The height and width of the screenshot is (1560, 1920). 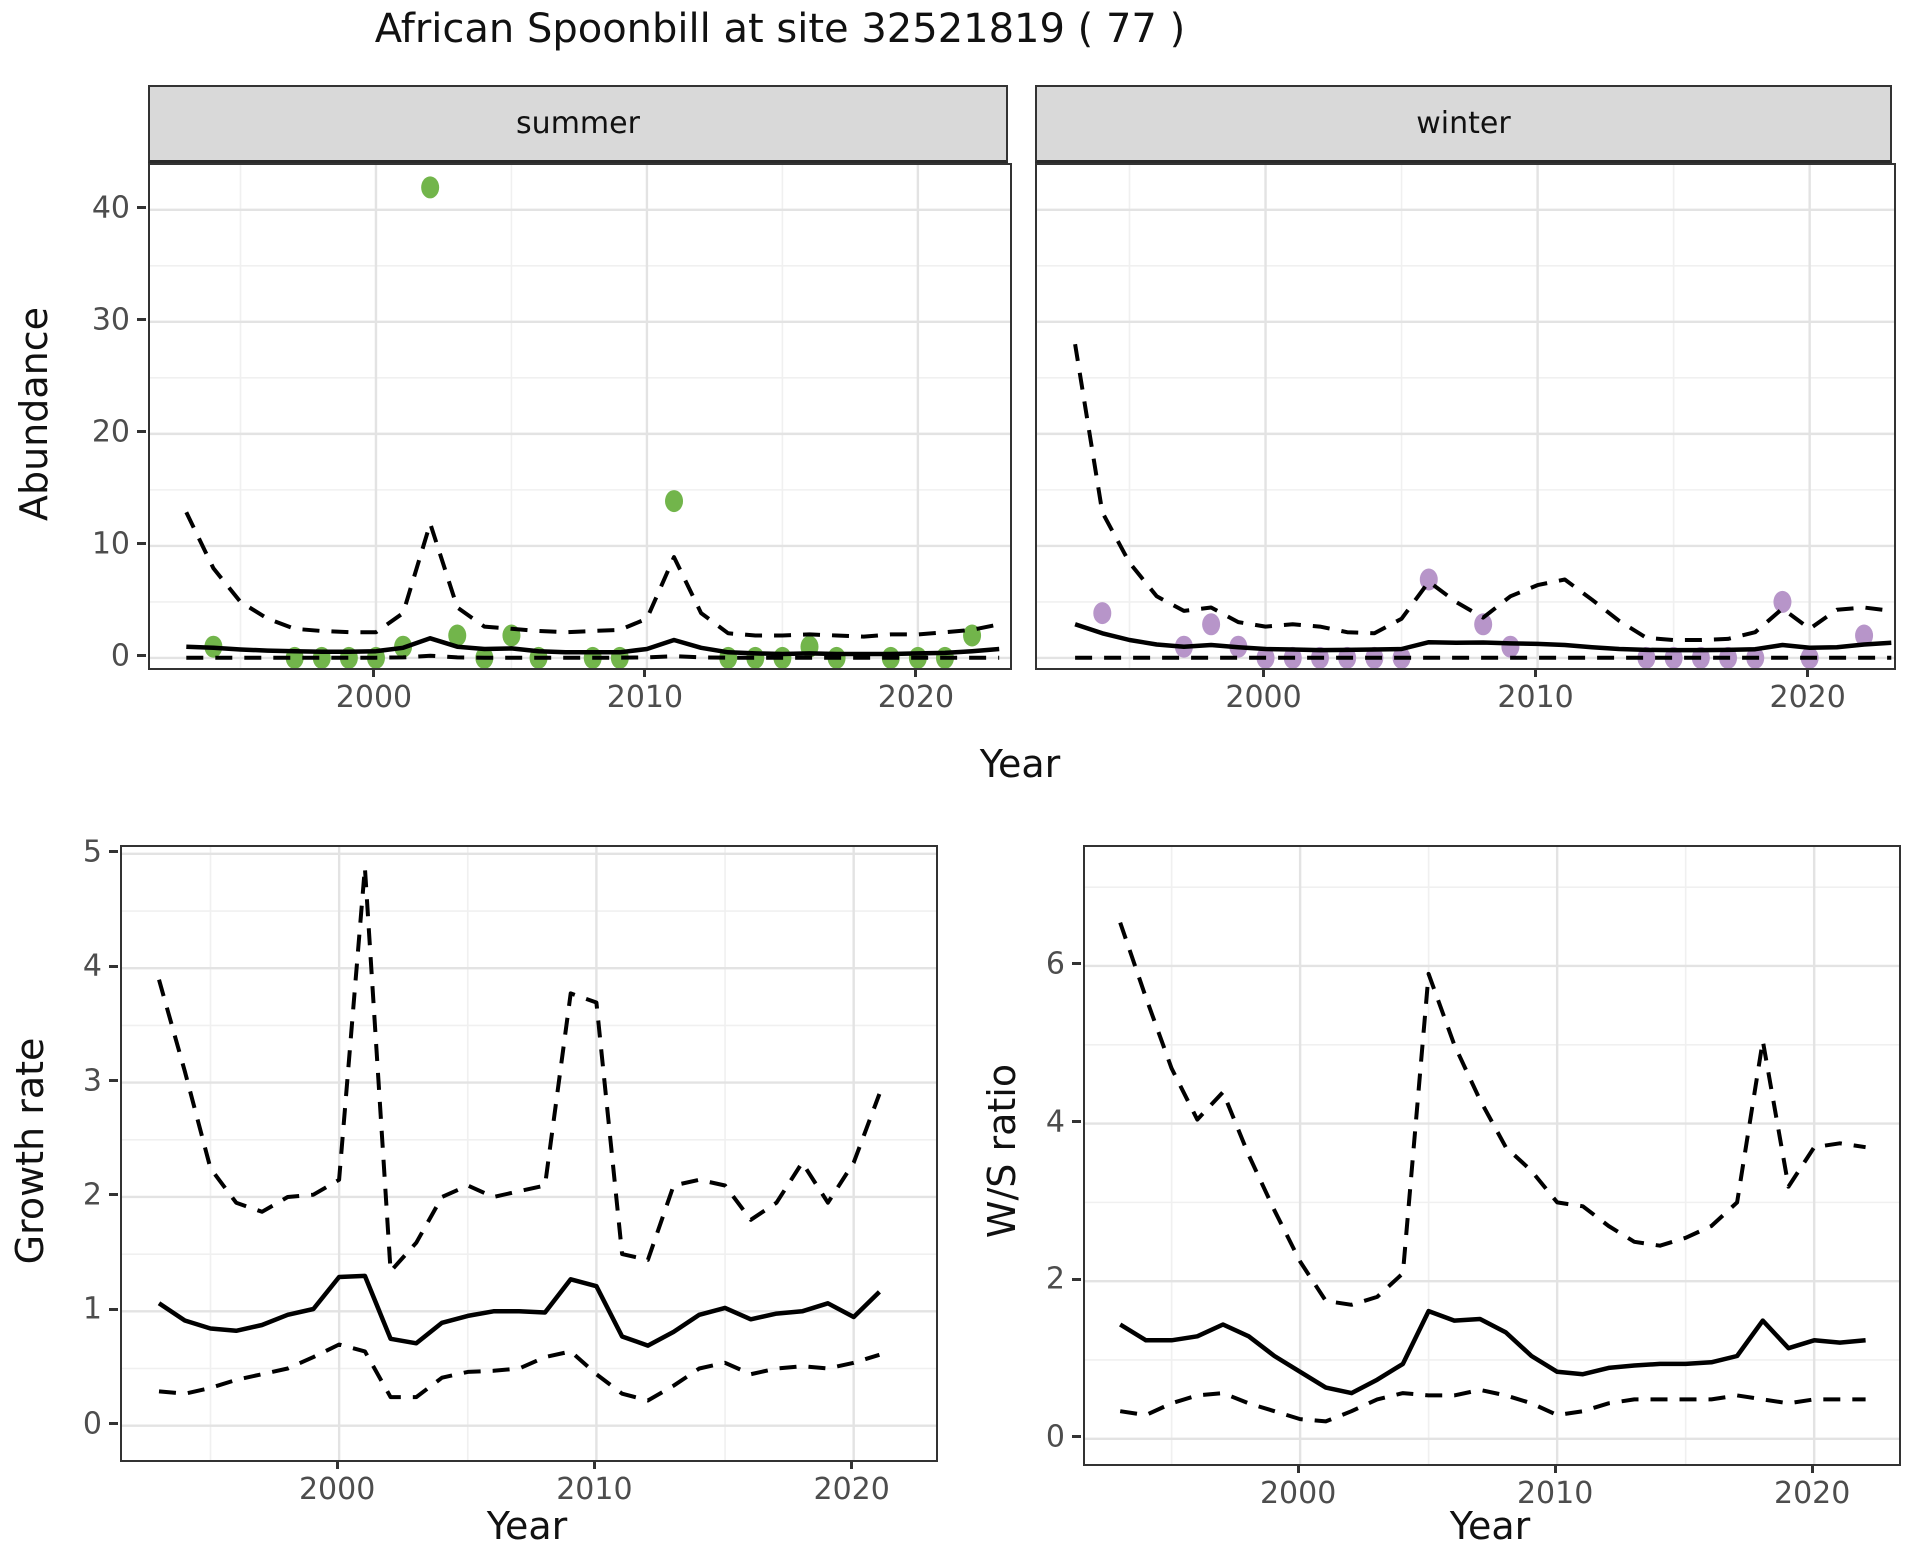 I want to click on y-tick-label: 30, so click(x=110, y=320).